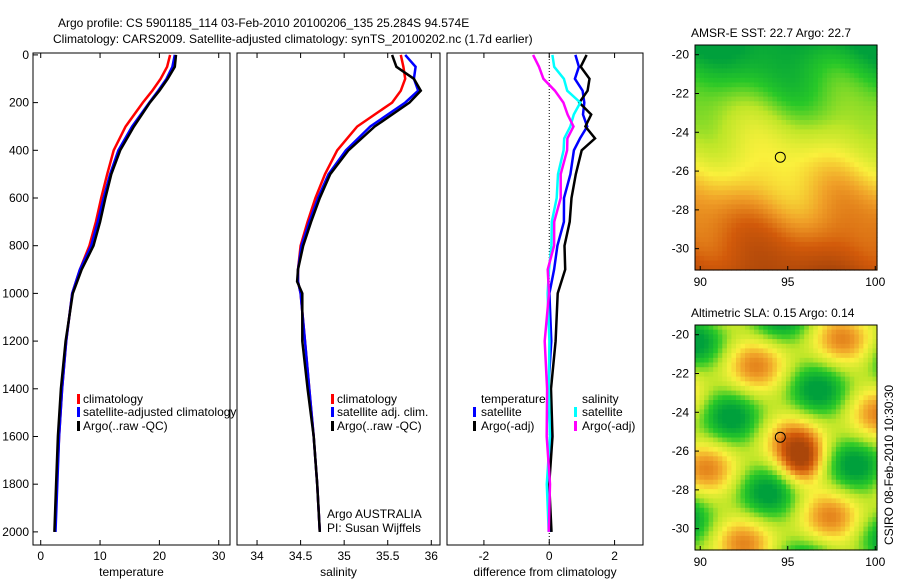 The height and width of the screenshot is (585, 900). What do you see at coordinates (338, 572) in the screenshot?
I see `x-axis-label: salinity` at bounding box center [338, 572].